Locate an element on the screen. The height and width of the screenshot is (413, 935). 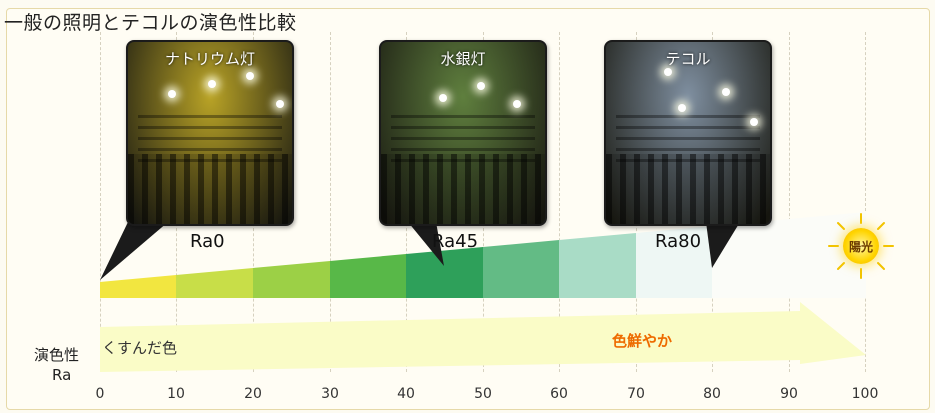
tick-label: 20 is located at coordinates (253, 394).